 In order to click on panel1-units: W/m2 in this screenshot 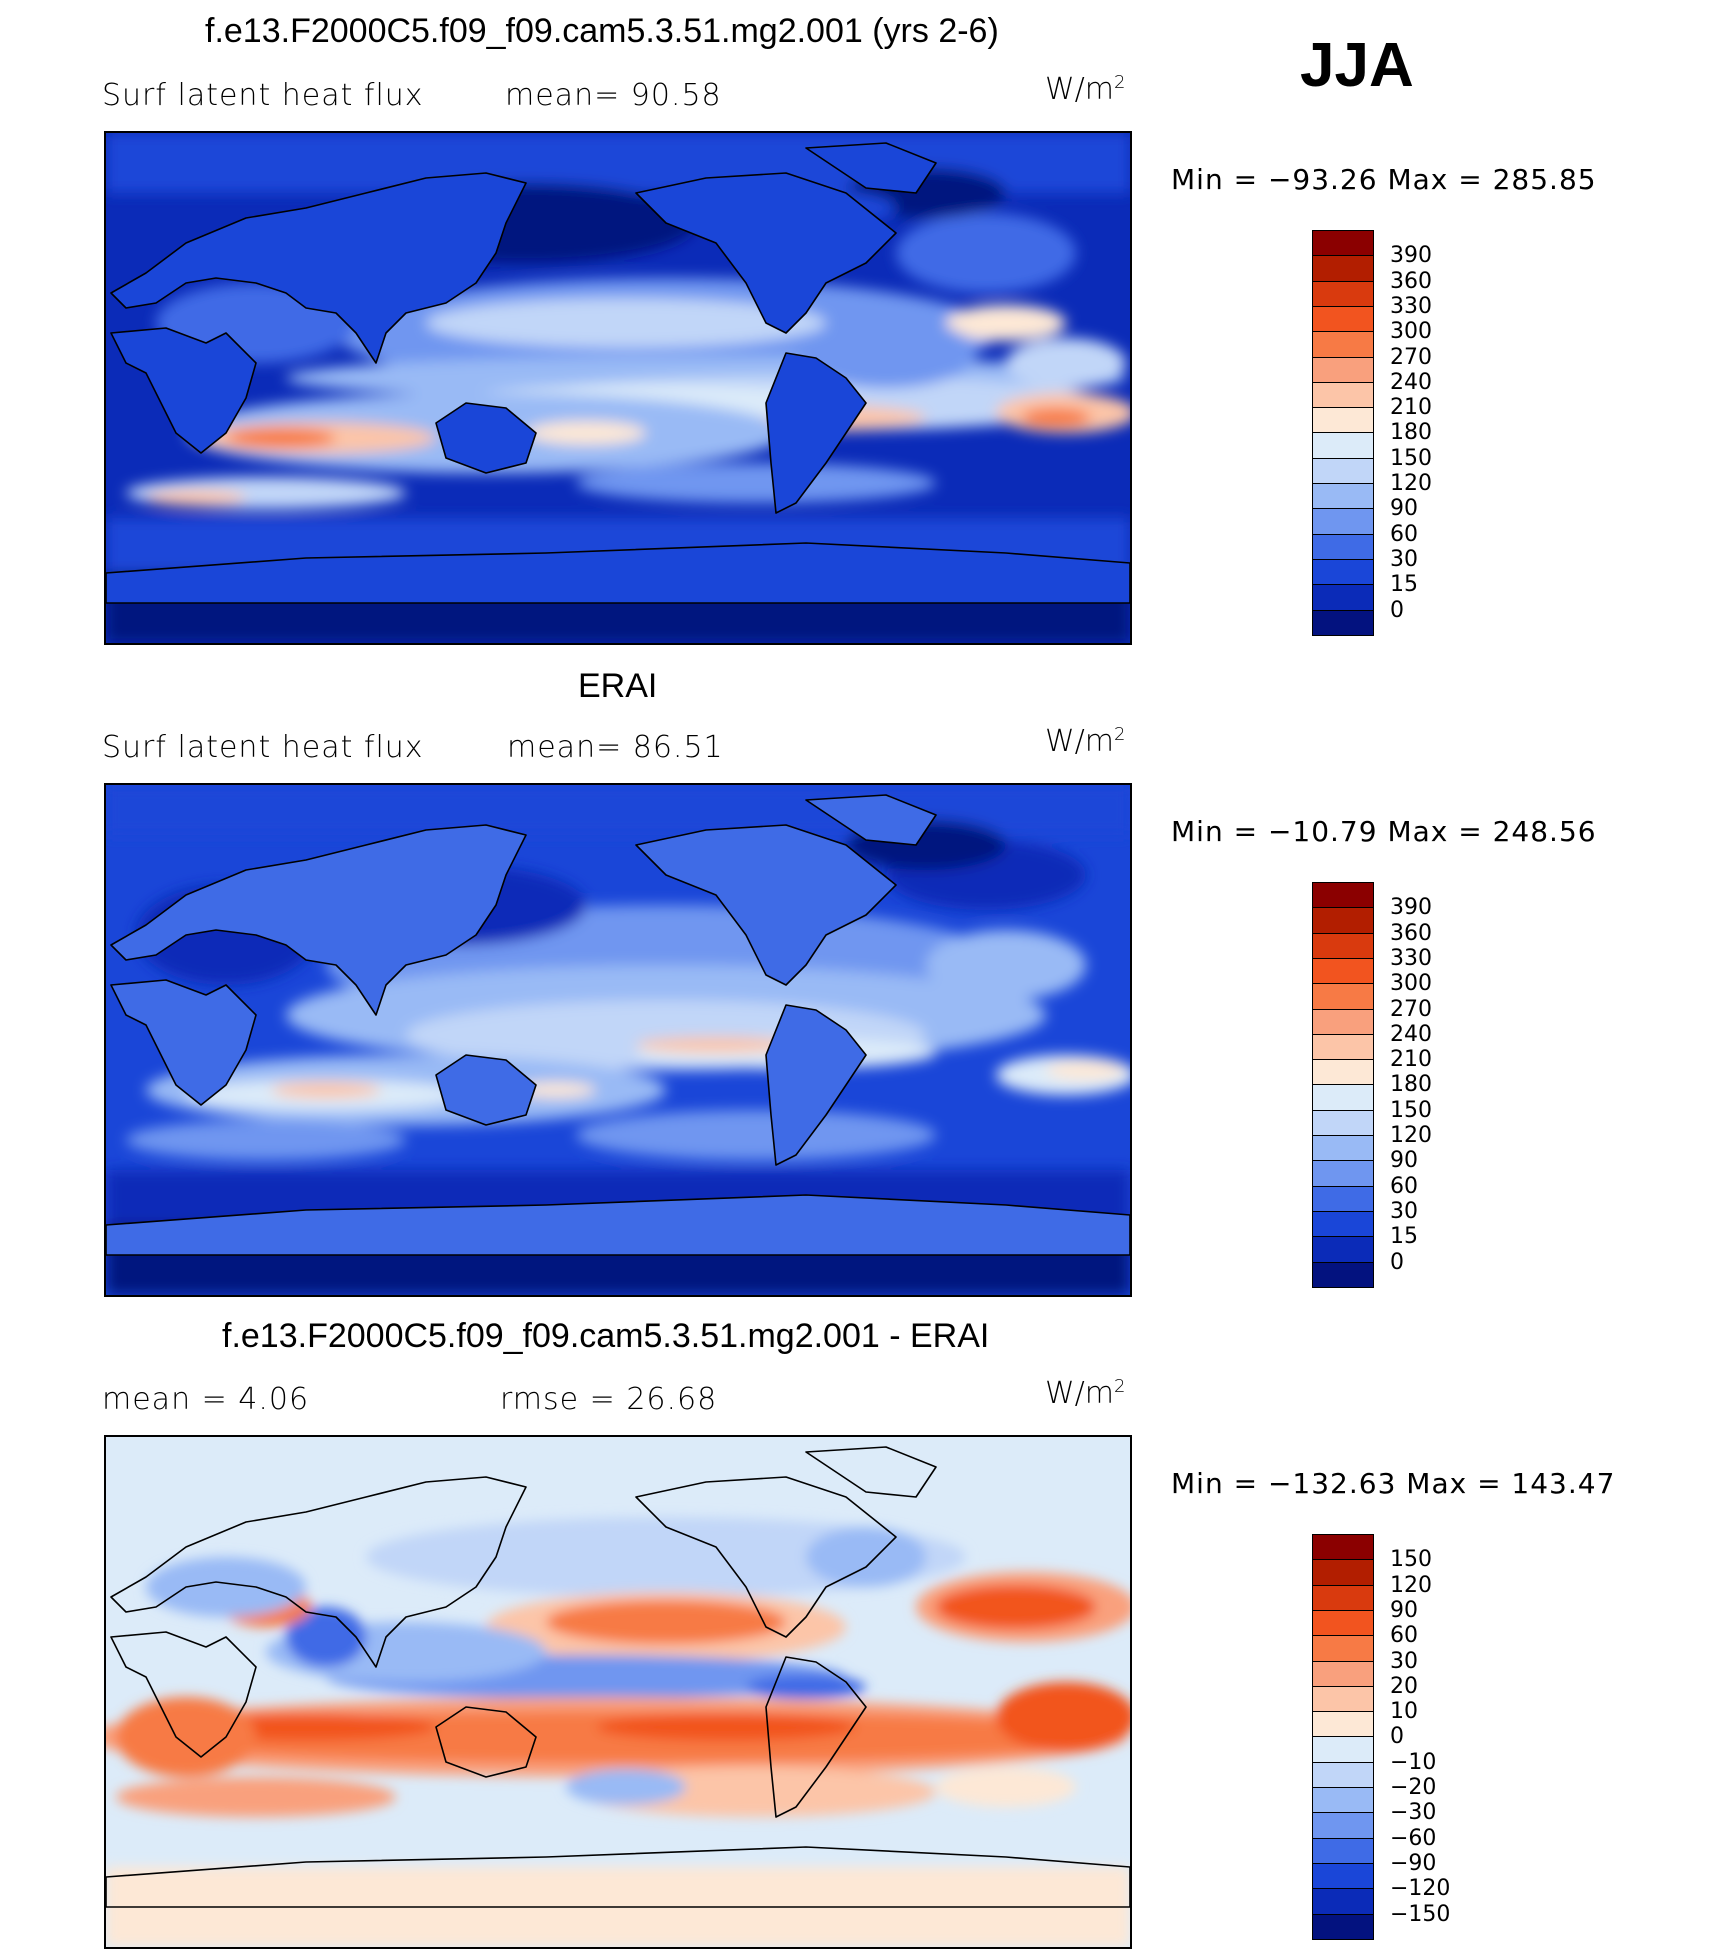, I will do `click(1085, 89)`.